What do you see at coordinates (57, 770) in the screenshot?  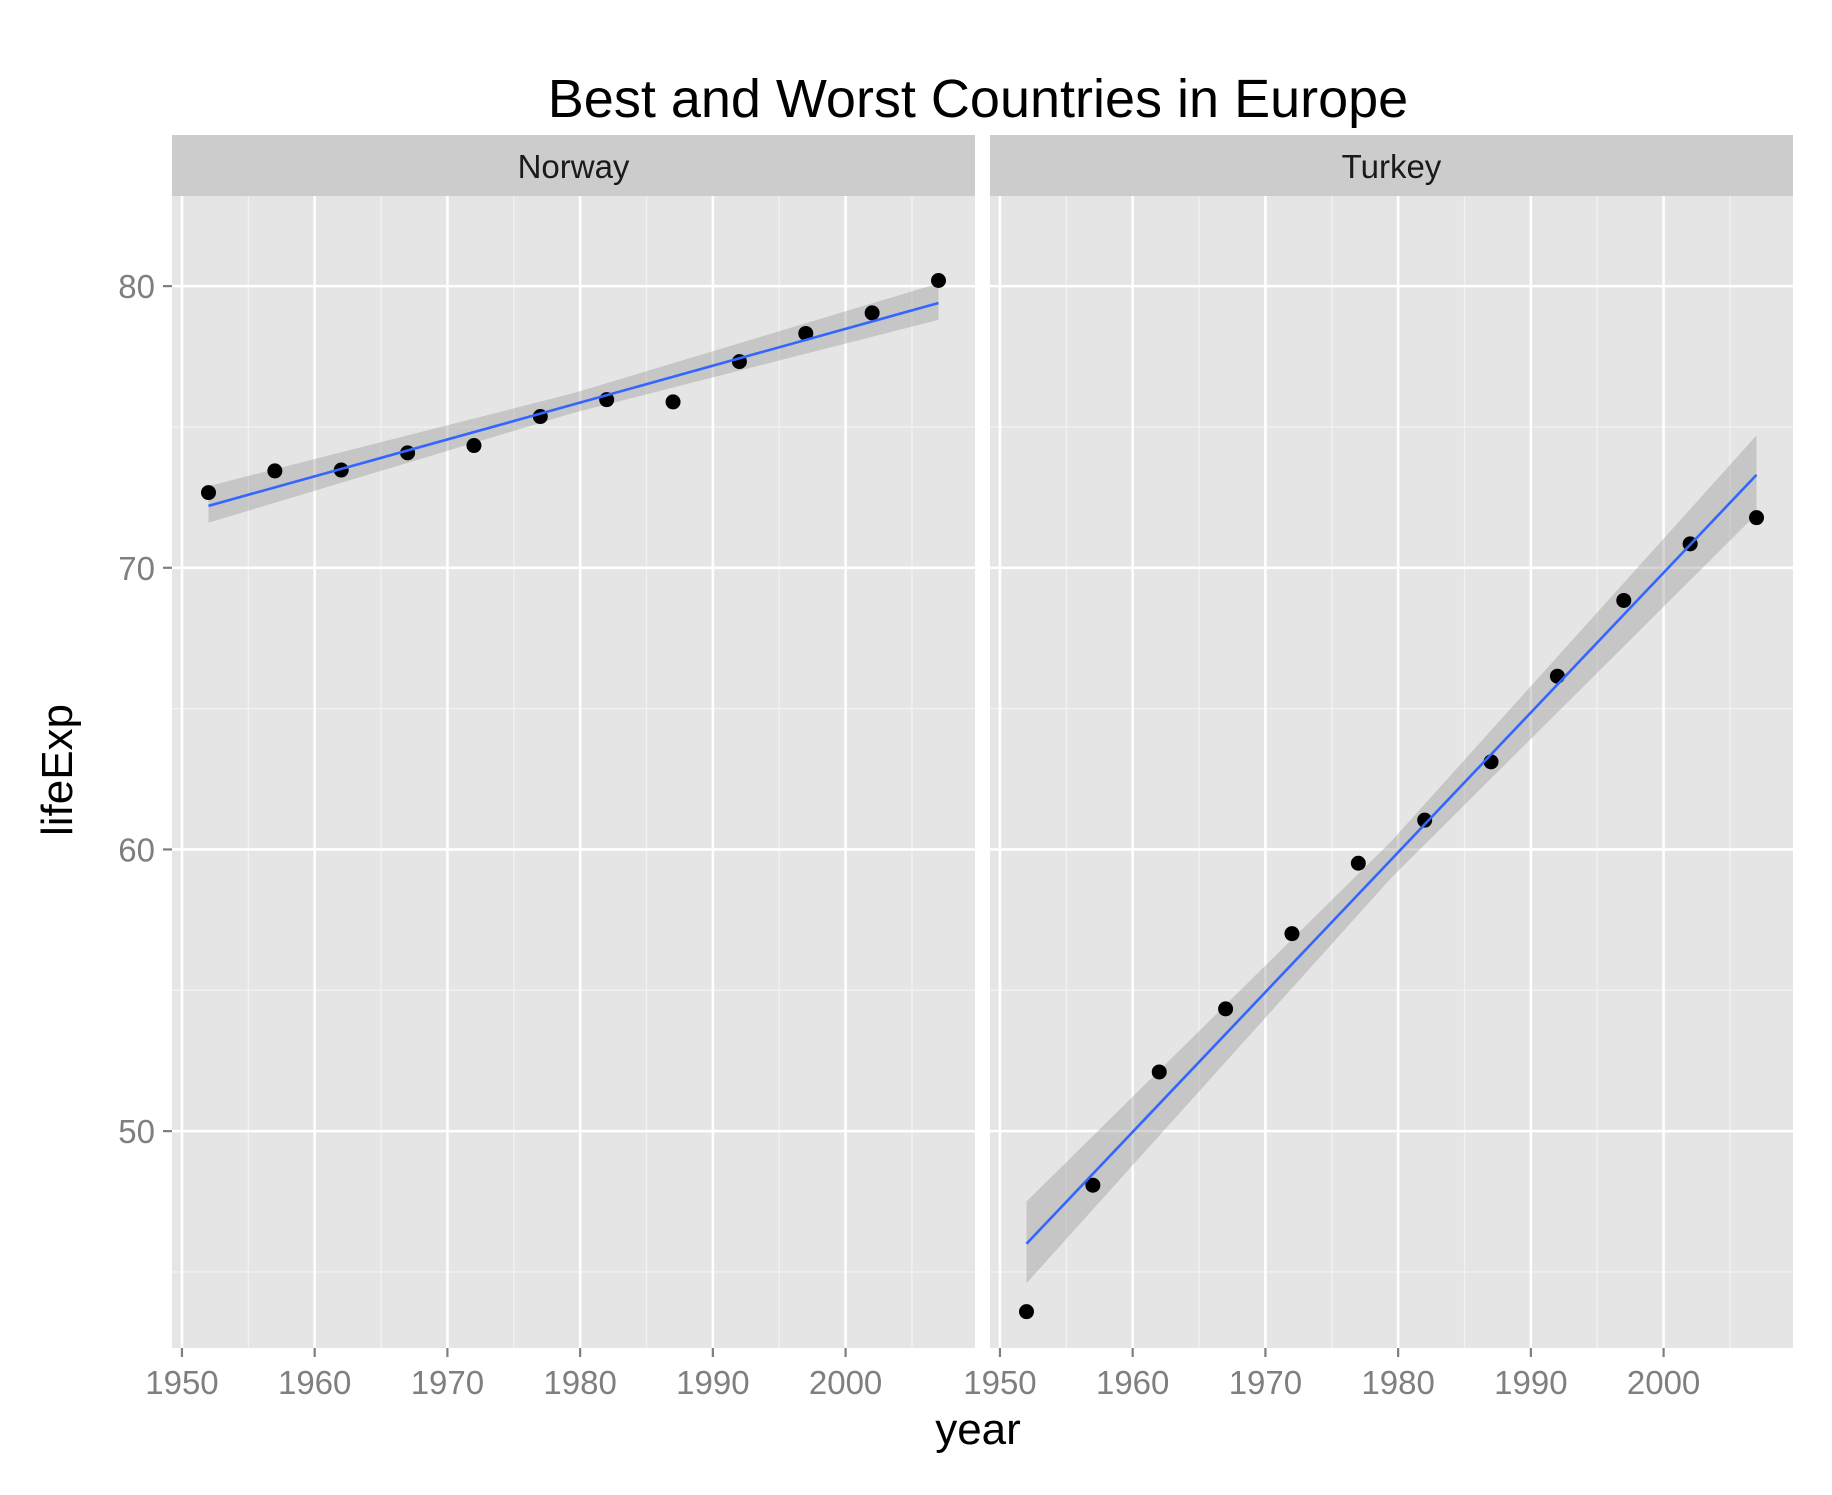 I see `y-axis-title: lifeExp` at bounding box center [57, 770].